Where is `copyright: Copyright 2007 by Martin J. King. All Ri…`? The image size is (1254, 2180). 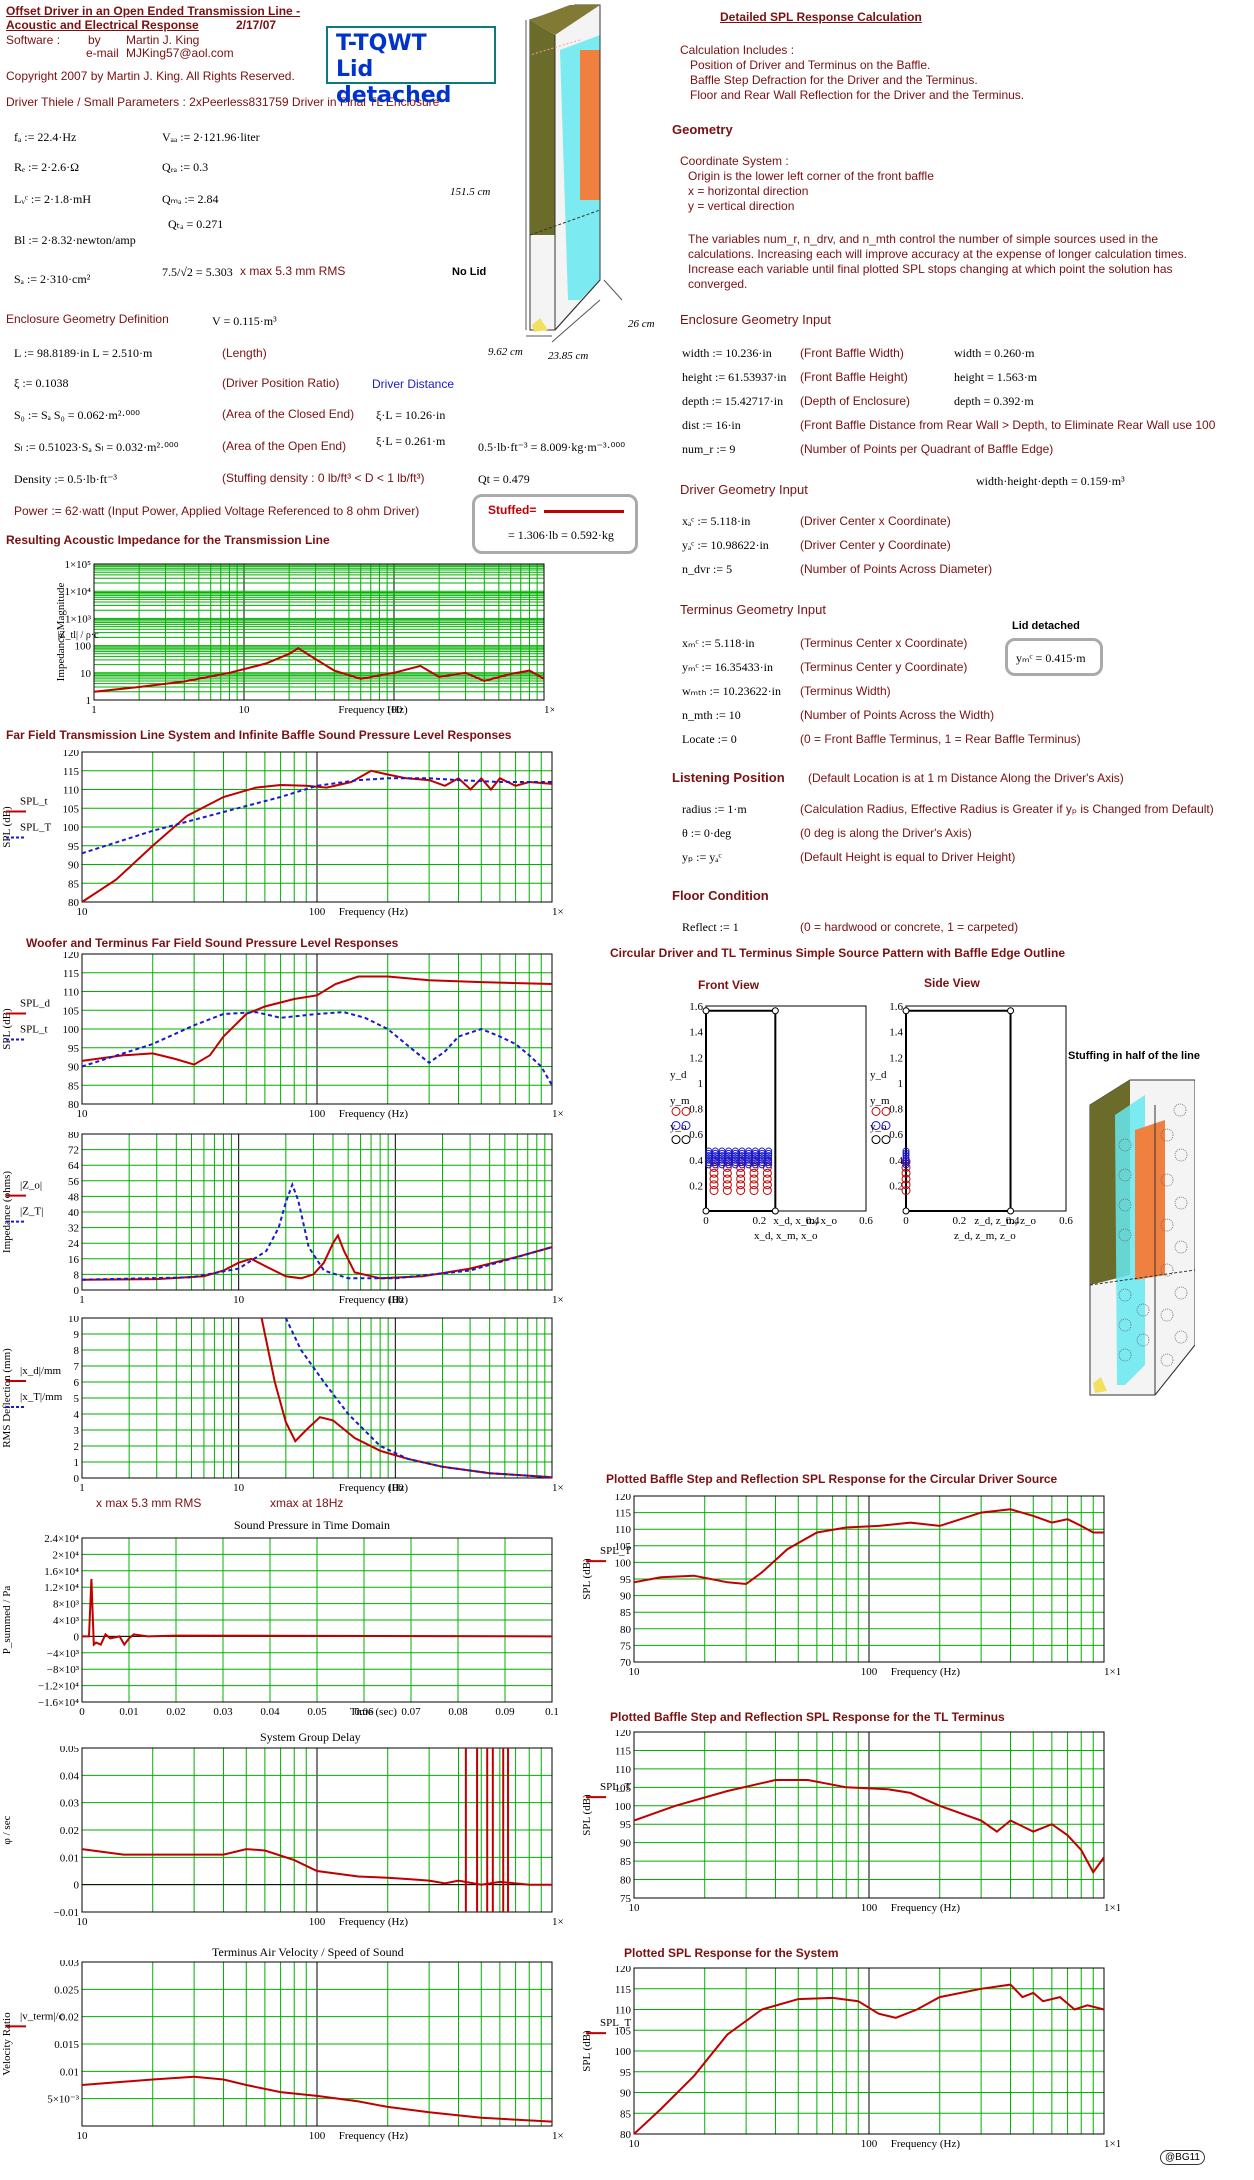
copyright: Copyright 2007 by Martin J. King. All Ri… is located at coordinates (150, 76).